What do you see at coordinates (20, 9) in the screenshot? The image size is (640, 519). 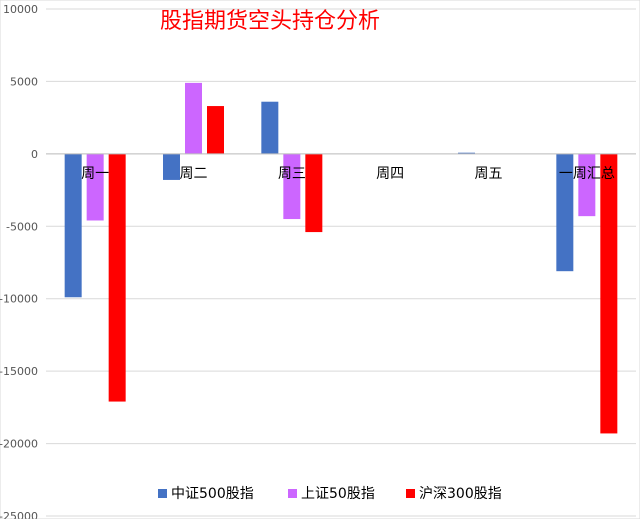 I see `y-tick-label: 10000` at bounding box center [20, 9].